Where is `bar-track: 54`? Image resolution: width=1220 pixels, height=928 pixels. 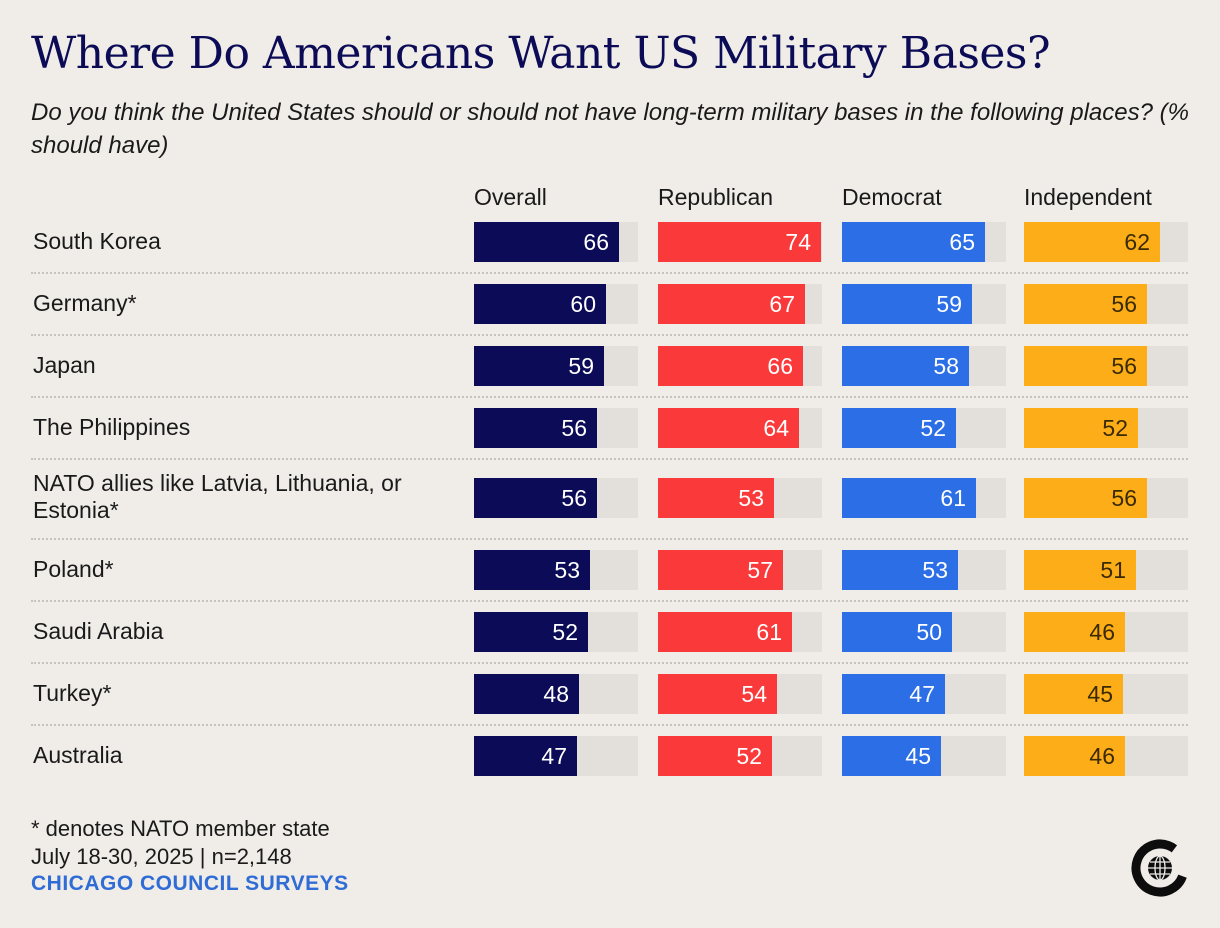
bar-track: 54 is located at coordinates (740, 694).